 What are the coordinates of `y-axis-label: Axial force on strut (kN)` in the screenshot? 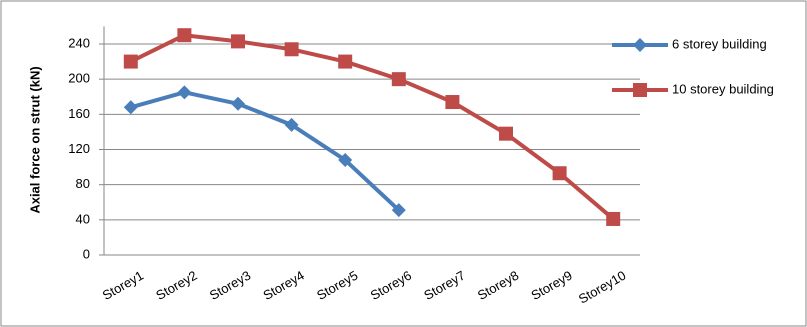 It's located at (34, 139).